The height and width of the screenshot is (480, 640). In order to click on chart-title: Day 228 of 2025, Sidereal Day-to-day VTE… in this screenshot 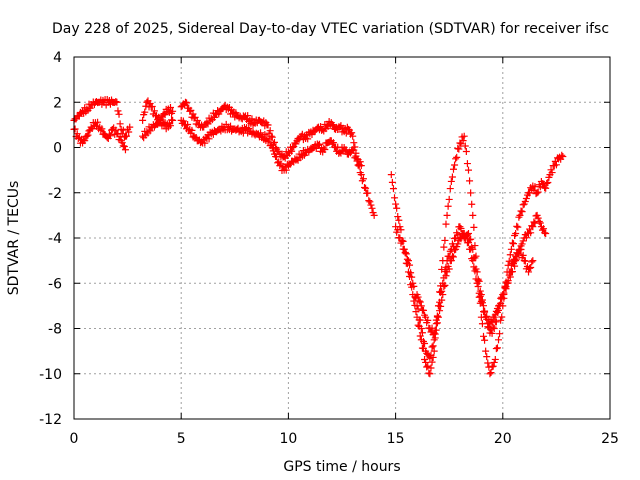, I will do `click(330, 29)`.